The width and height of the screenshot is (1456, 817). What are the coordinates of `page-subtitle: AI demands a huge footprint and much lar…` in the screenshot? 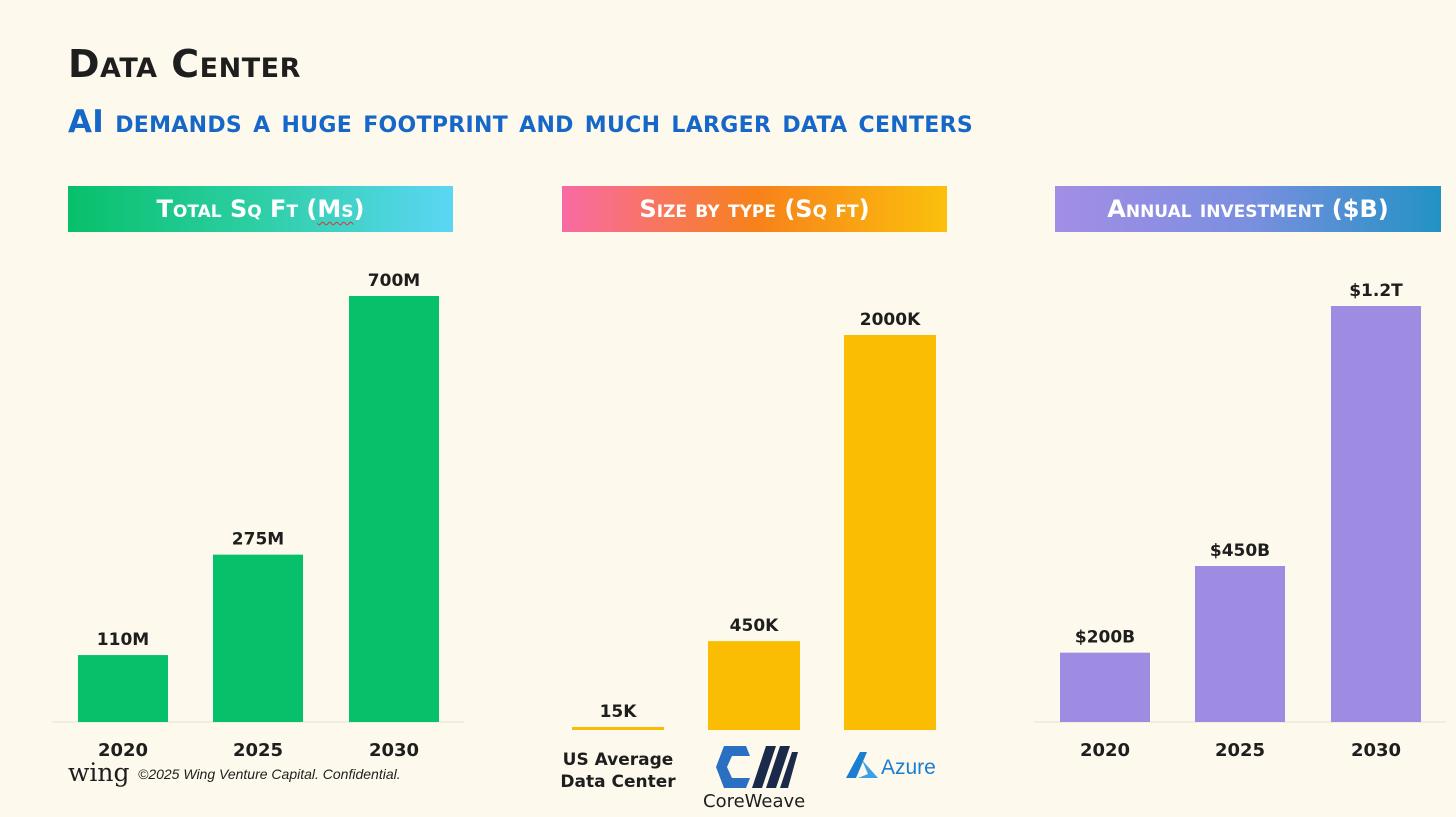 It's located at (521, 122).